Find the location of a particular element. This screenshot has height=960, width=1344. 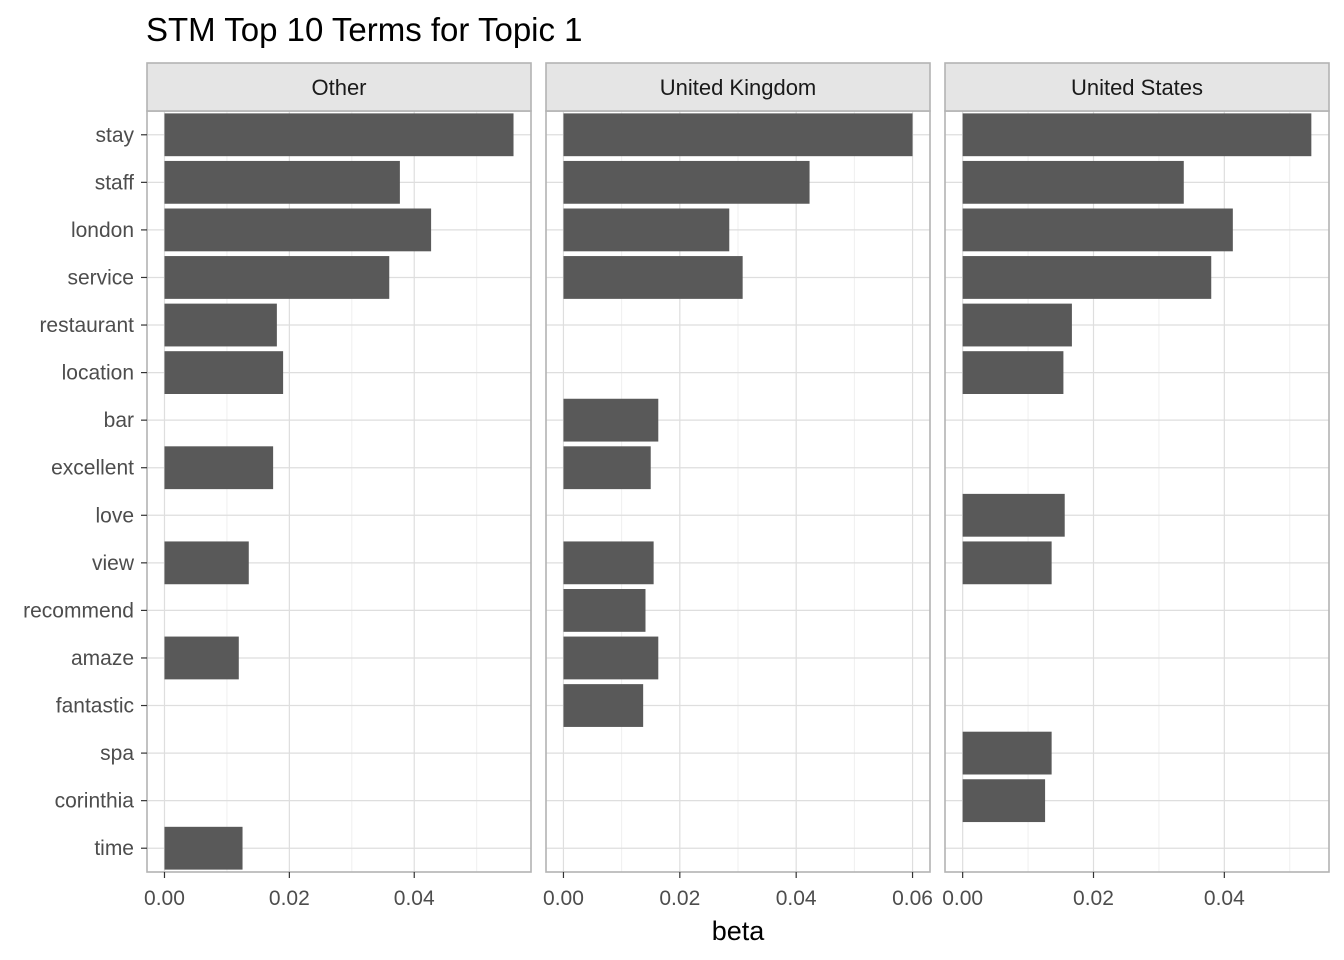

y-tick-label: london is located at coordinates (102, 230).